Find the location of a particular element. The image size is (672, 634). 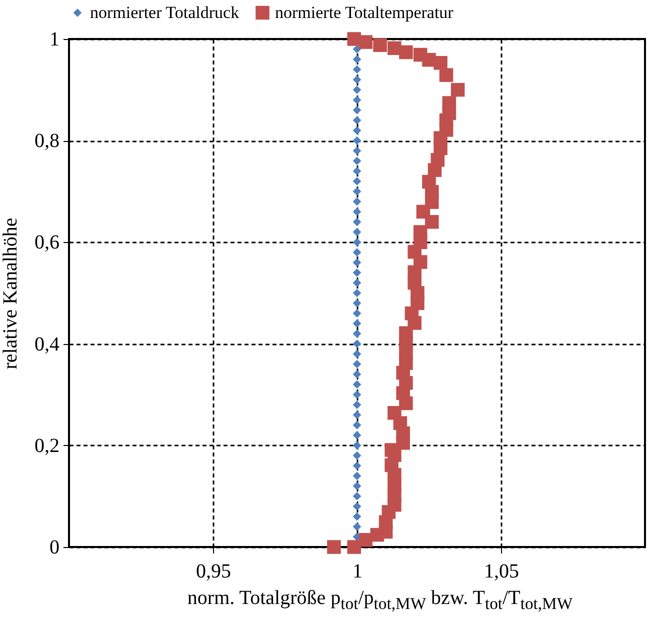

x-tick-label: 1 is located at coordinates (357, 571).